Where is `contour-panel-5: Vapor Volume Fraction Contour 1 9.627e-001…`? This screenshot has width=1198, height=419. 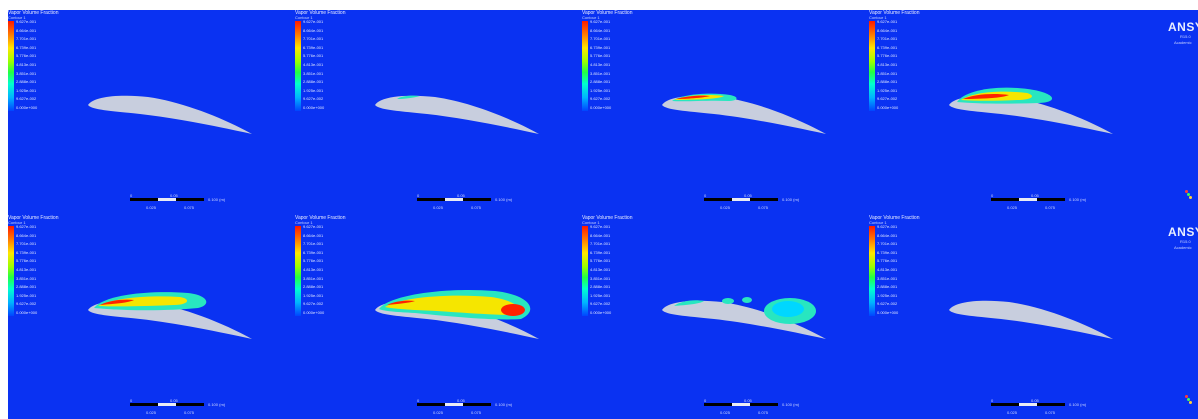
contour-panel-5: Vapor Volume Fraction Contour 1 9.627e-001… is located at coordinates (151, 317).